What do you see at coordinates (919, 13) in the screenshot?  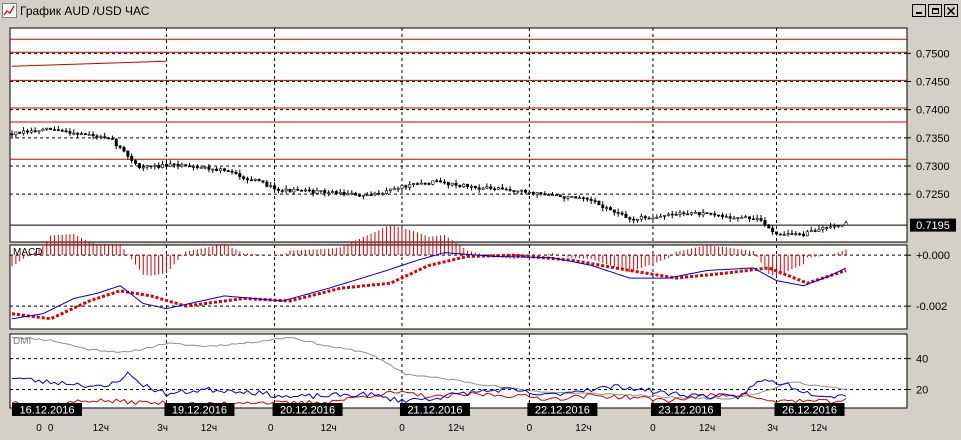 I see `minimize-icon` at bounding box center [919, 13].